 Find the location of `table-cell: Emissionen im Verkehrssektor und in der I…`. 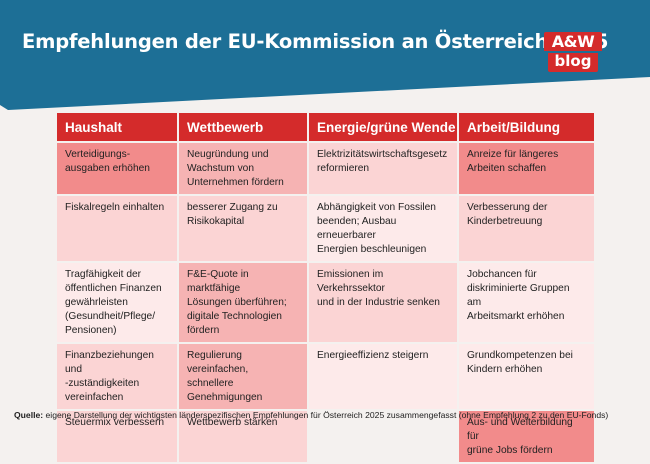

table-cell: Emissionen im Verkehrssektor und in der I… is located at coordinates (383, 302).